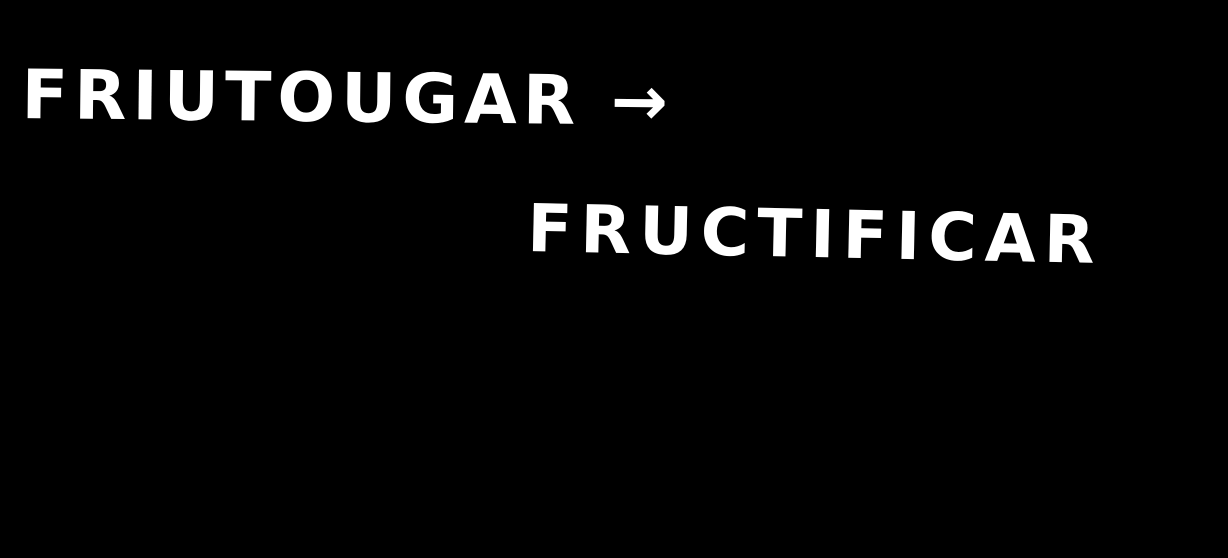  Describe the element at coordinates (815, 235) in the screenshot. I see `handwritten-word-line-2: FRUCTIFICAR` at that location.